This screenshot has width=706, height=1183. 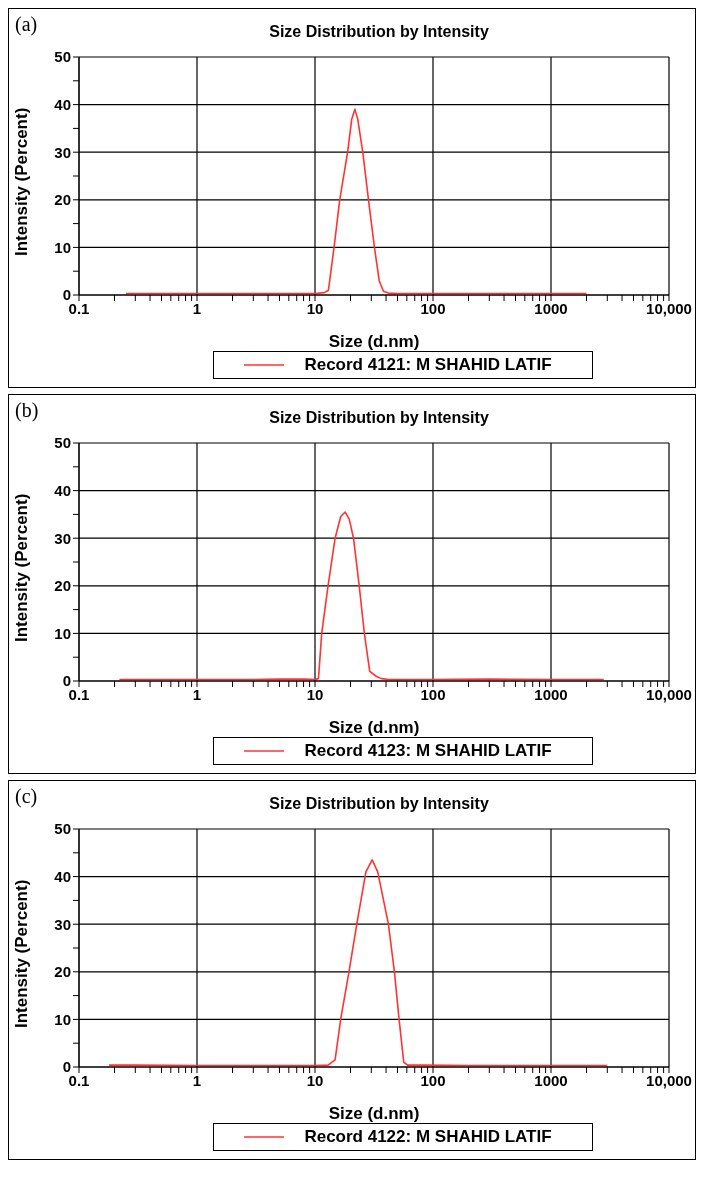 I want to click on text: (c), so click(x=26, y=796).